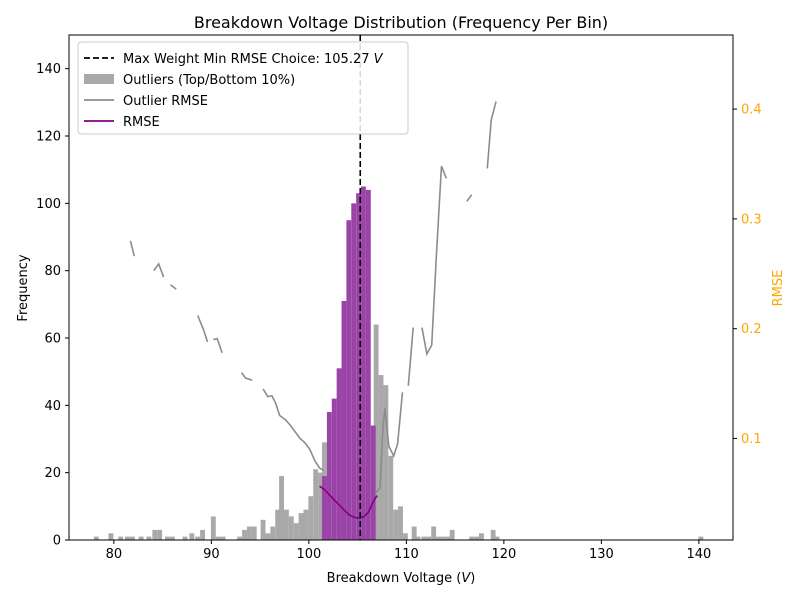 Image resolution: width=800 pixels, height=600 pixels. Describe the element at coordinates (778, 288) in the screenshot. I see `y-axis-right-label: RMSE` at that location.